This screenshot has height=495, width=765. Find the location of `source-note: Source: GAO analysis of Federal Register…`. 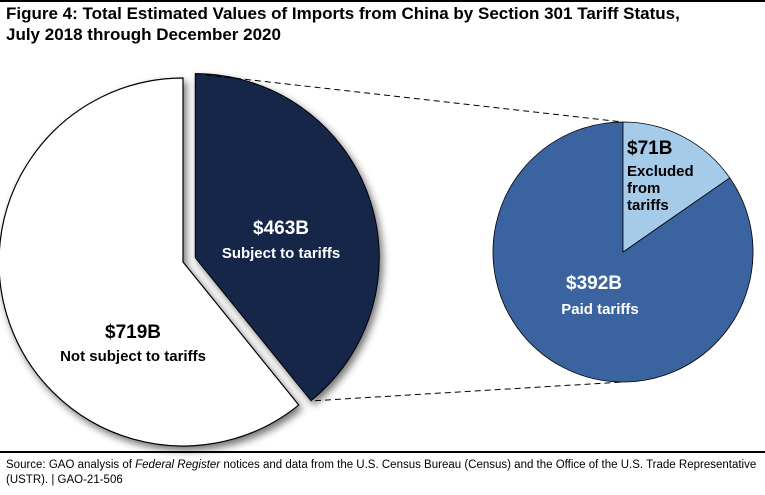

source-note: Source: GAO analysis of Federal Register… is located at coordinates (383, 473).